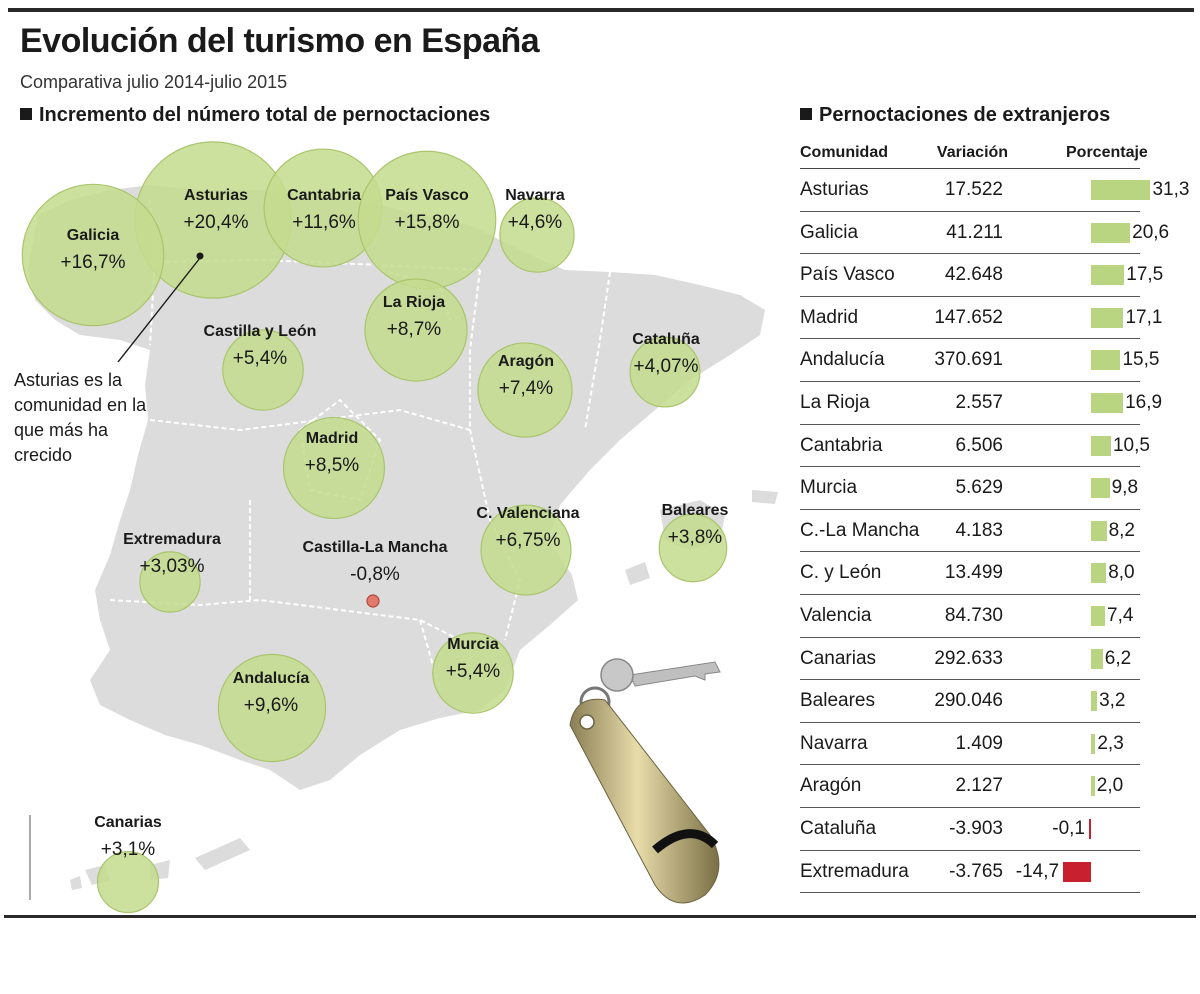  I want to click on ibiza-shape, so click(637, 573).